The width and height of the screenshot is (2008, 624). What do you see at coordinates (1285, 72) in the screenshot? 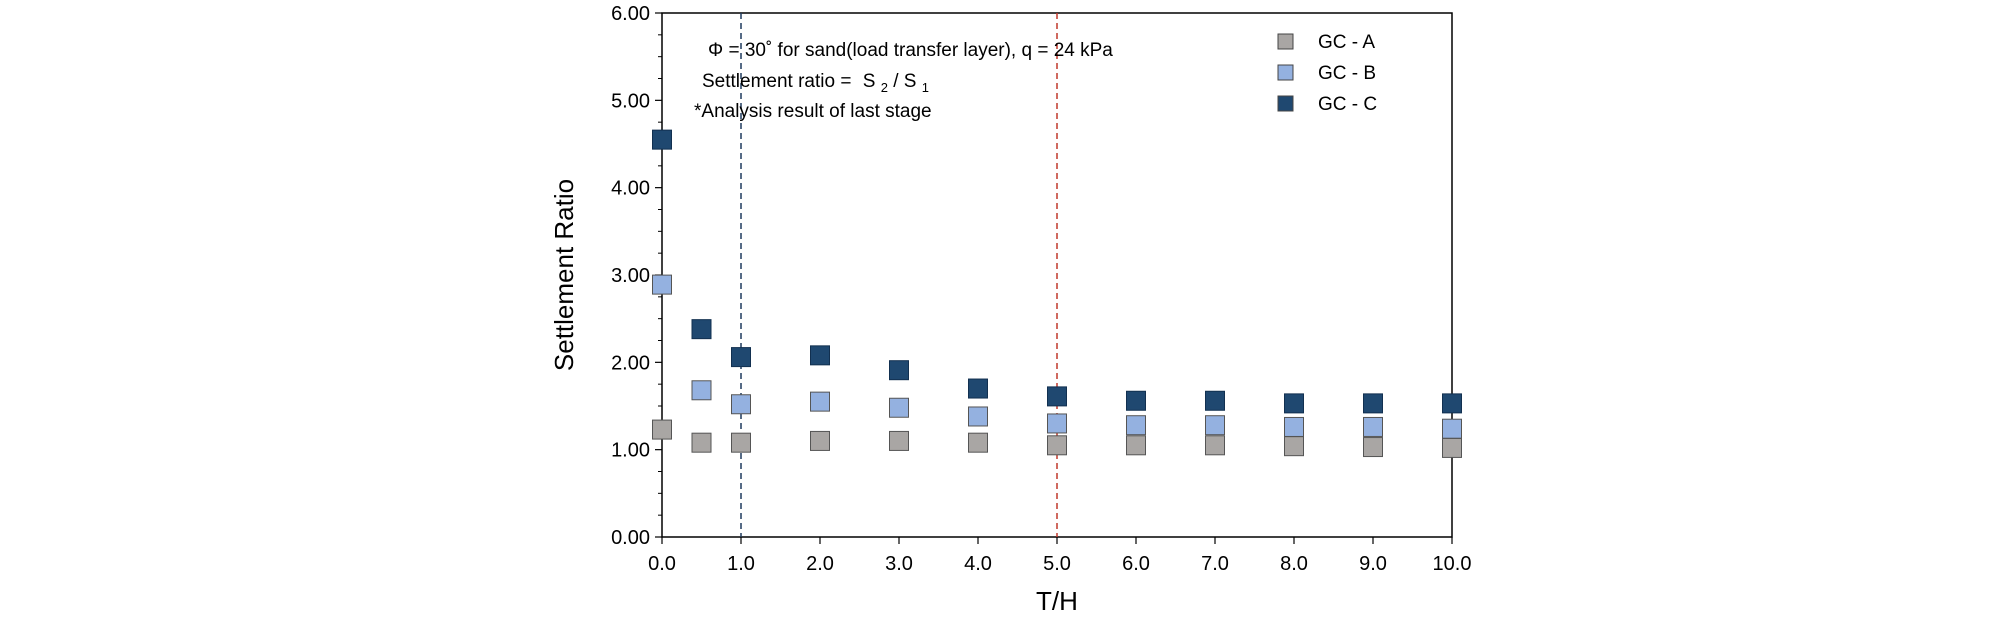
I see `legend-swatch-gc-b` at bounding box center [1285, 72].